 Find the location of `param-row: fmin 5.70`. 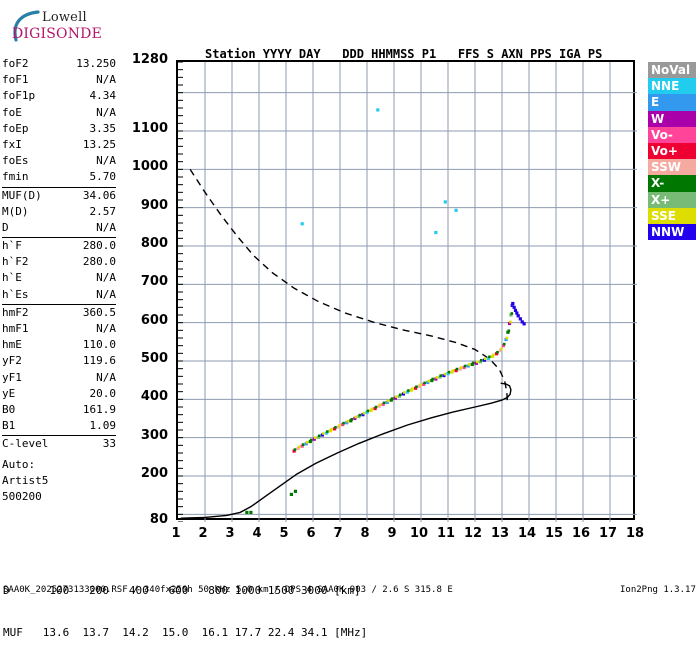

param-row: fmin 5.70 is located at coordinates (59, 177).